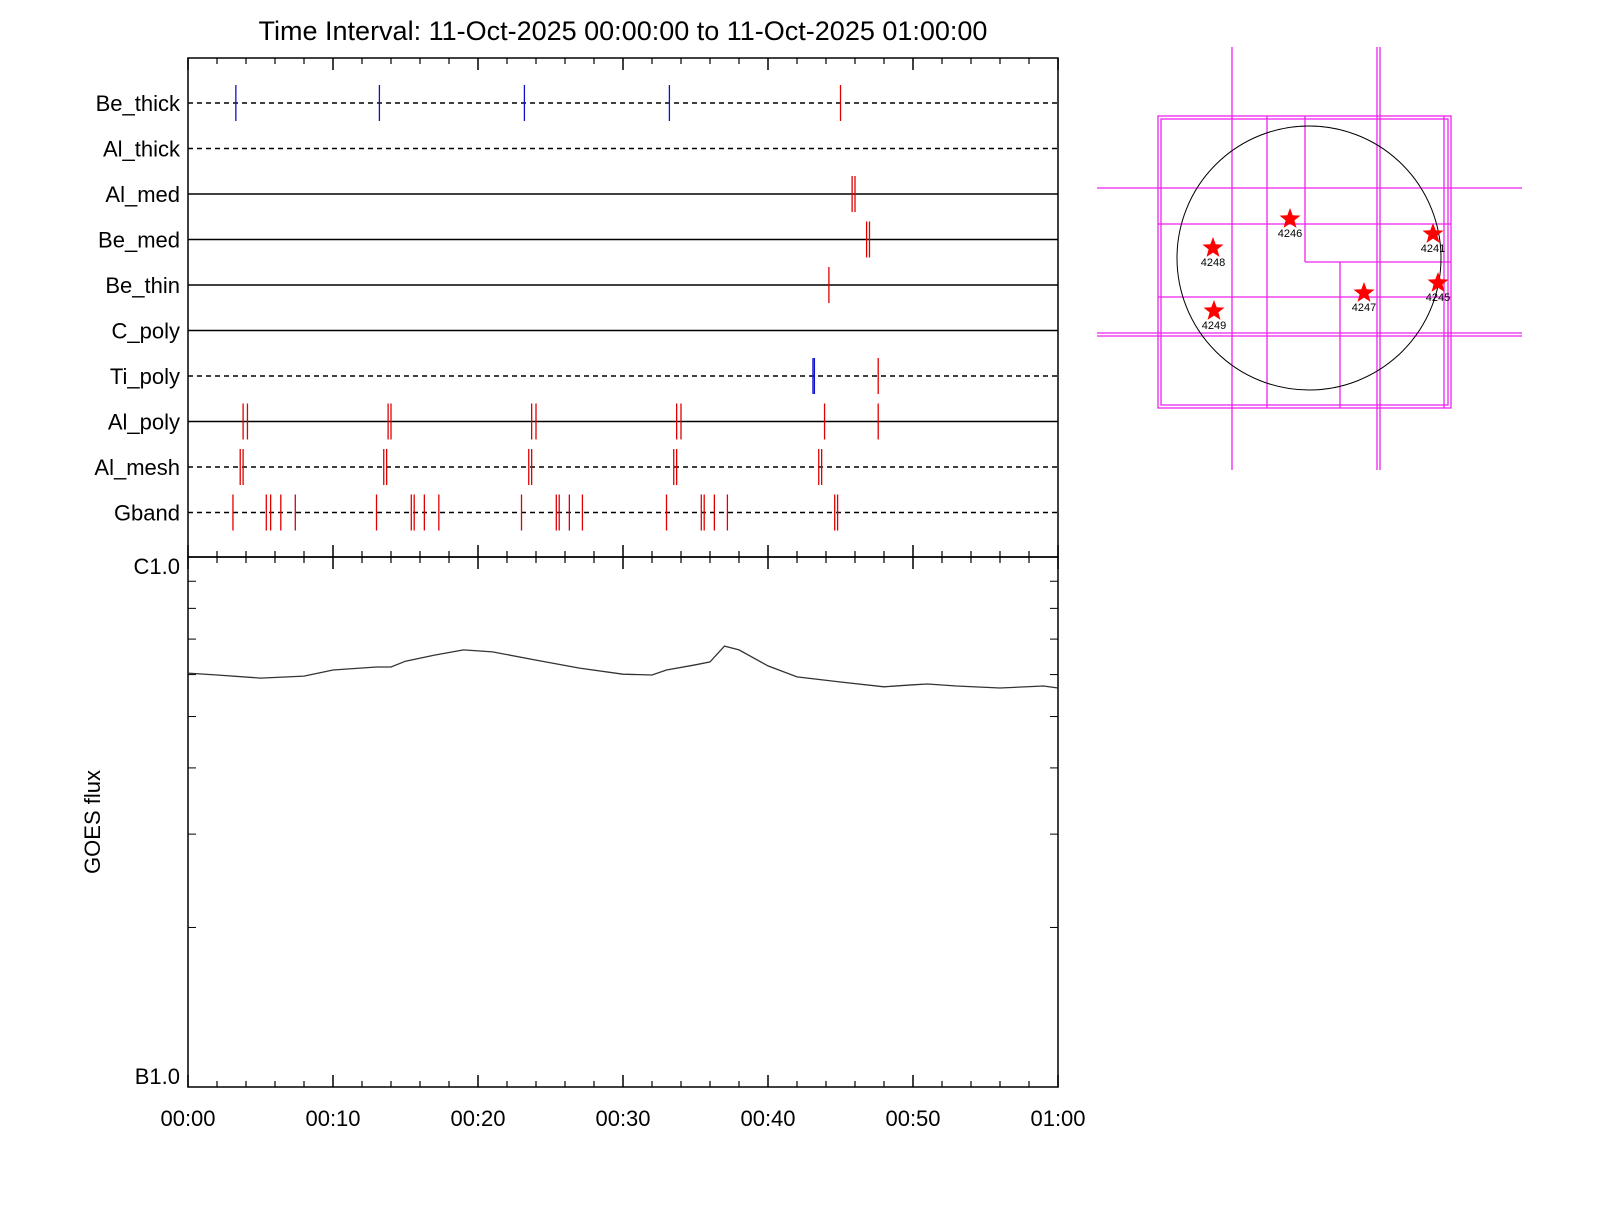  I want to click on x-tick-label: 00:40, so click(767, 1118).